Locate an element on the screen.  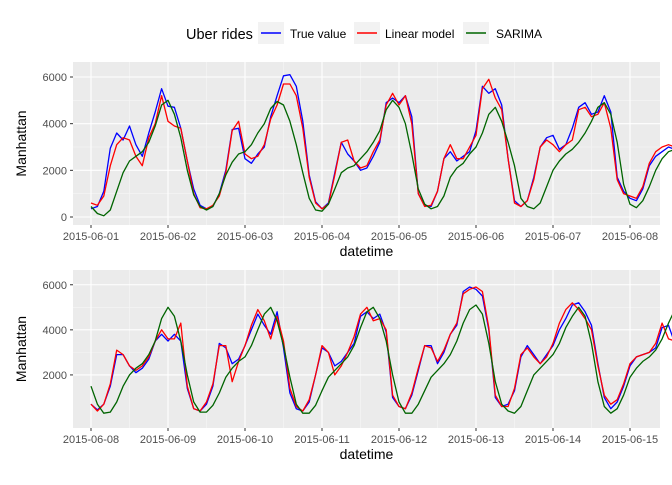
x-tick-label: 2015-06-01 is located at coordinates (91, 237).